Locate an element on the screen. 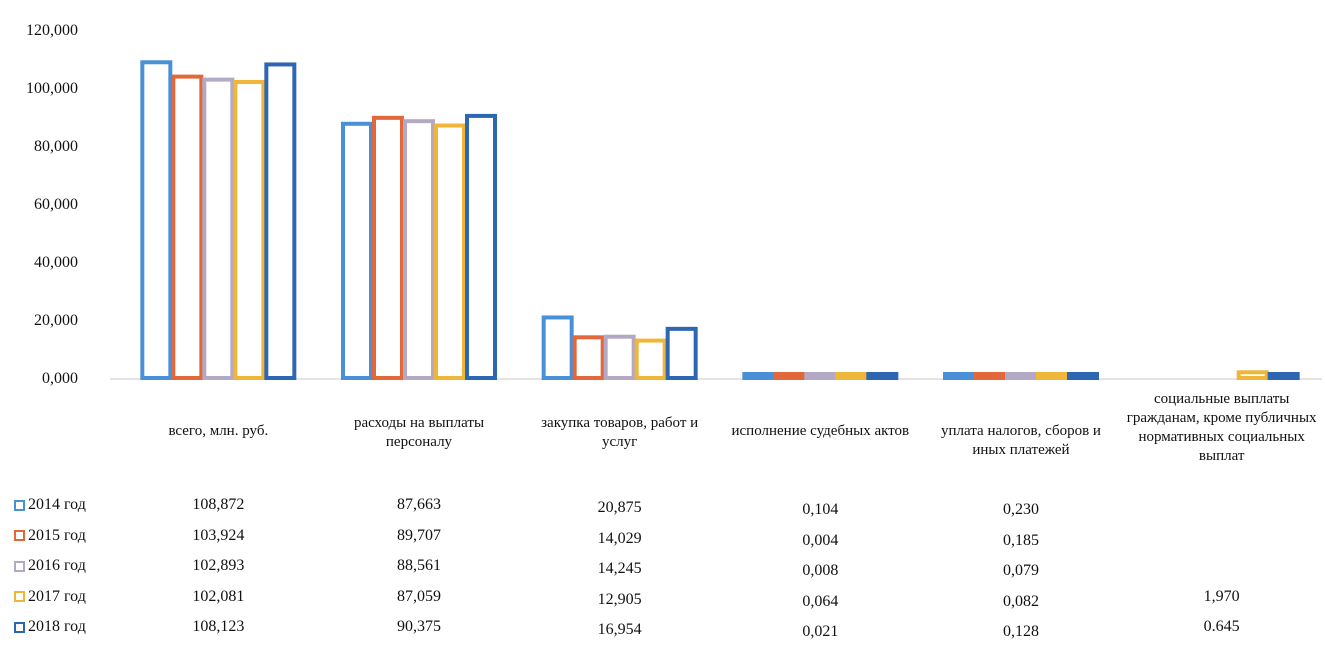 Image resolution: width=1325 pixels, height=647 pixels. legend-entry: 2014 год is located at coordinates (50, 505).